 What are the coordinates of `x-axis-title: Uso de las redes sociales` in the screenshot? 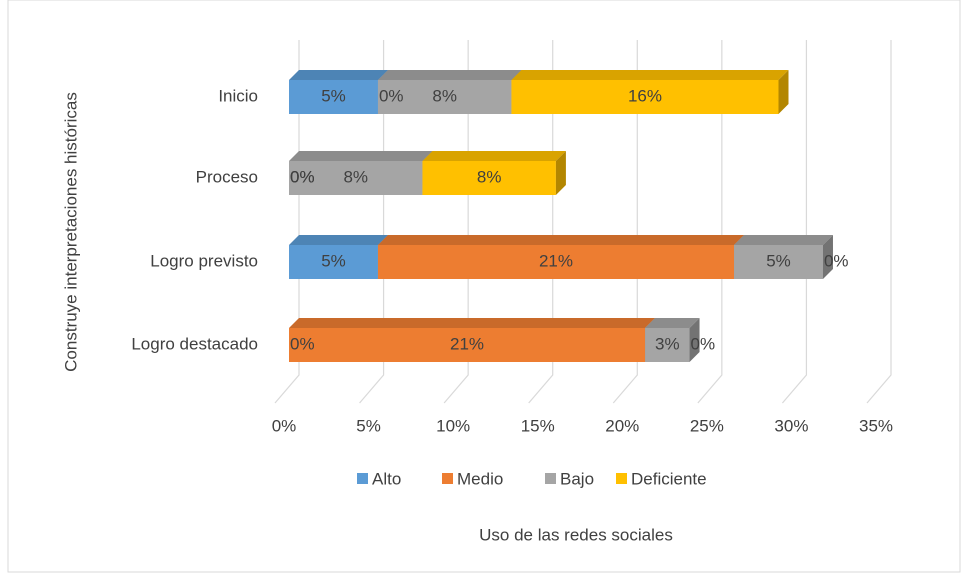 It's located at (576, 534).